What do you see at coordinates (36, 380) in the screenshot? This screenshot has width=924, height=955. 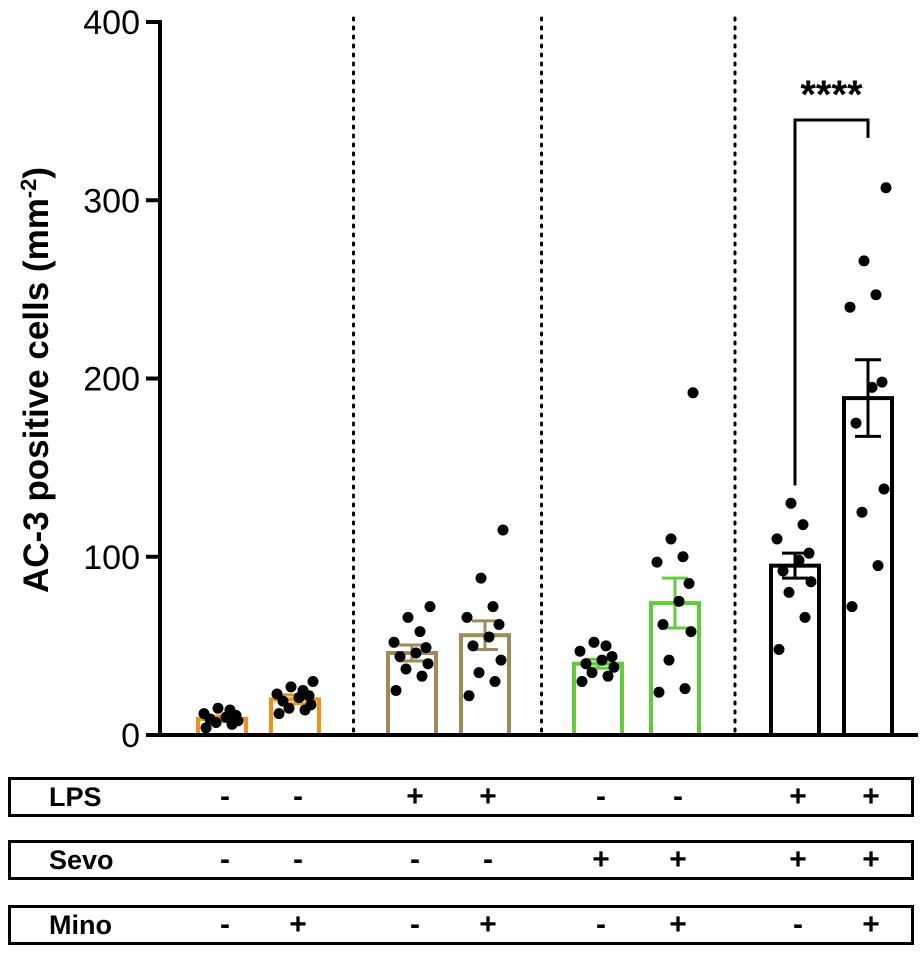 I see `y-axis-label: AC-3 positive cells (mm-2)` at bounding box center [36, 380].